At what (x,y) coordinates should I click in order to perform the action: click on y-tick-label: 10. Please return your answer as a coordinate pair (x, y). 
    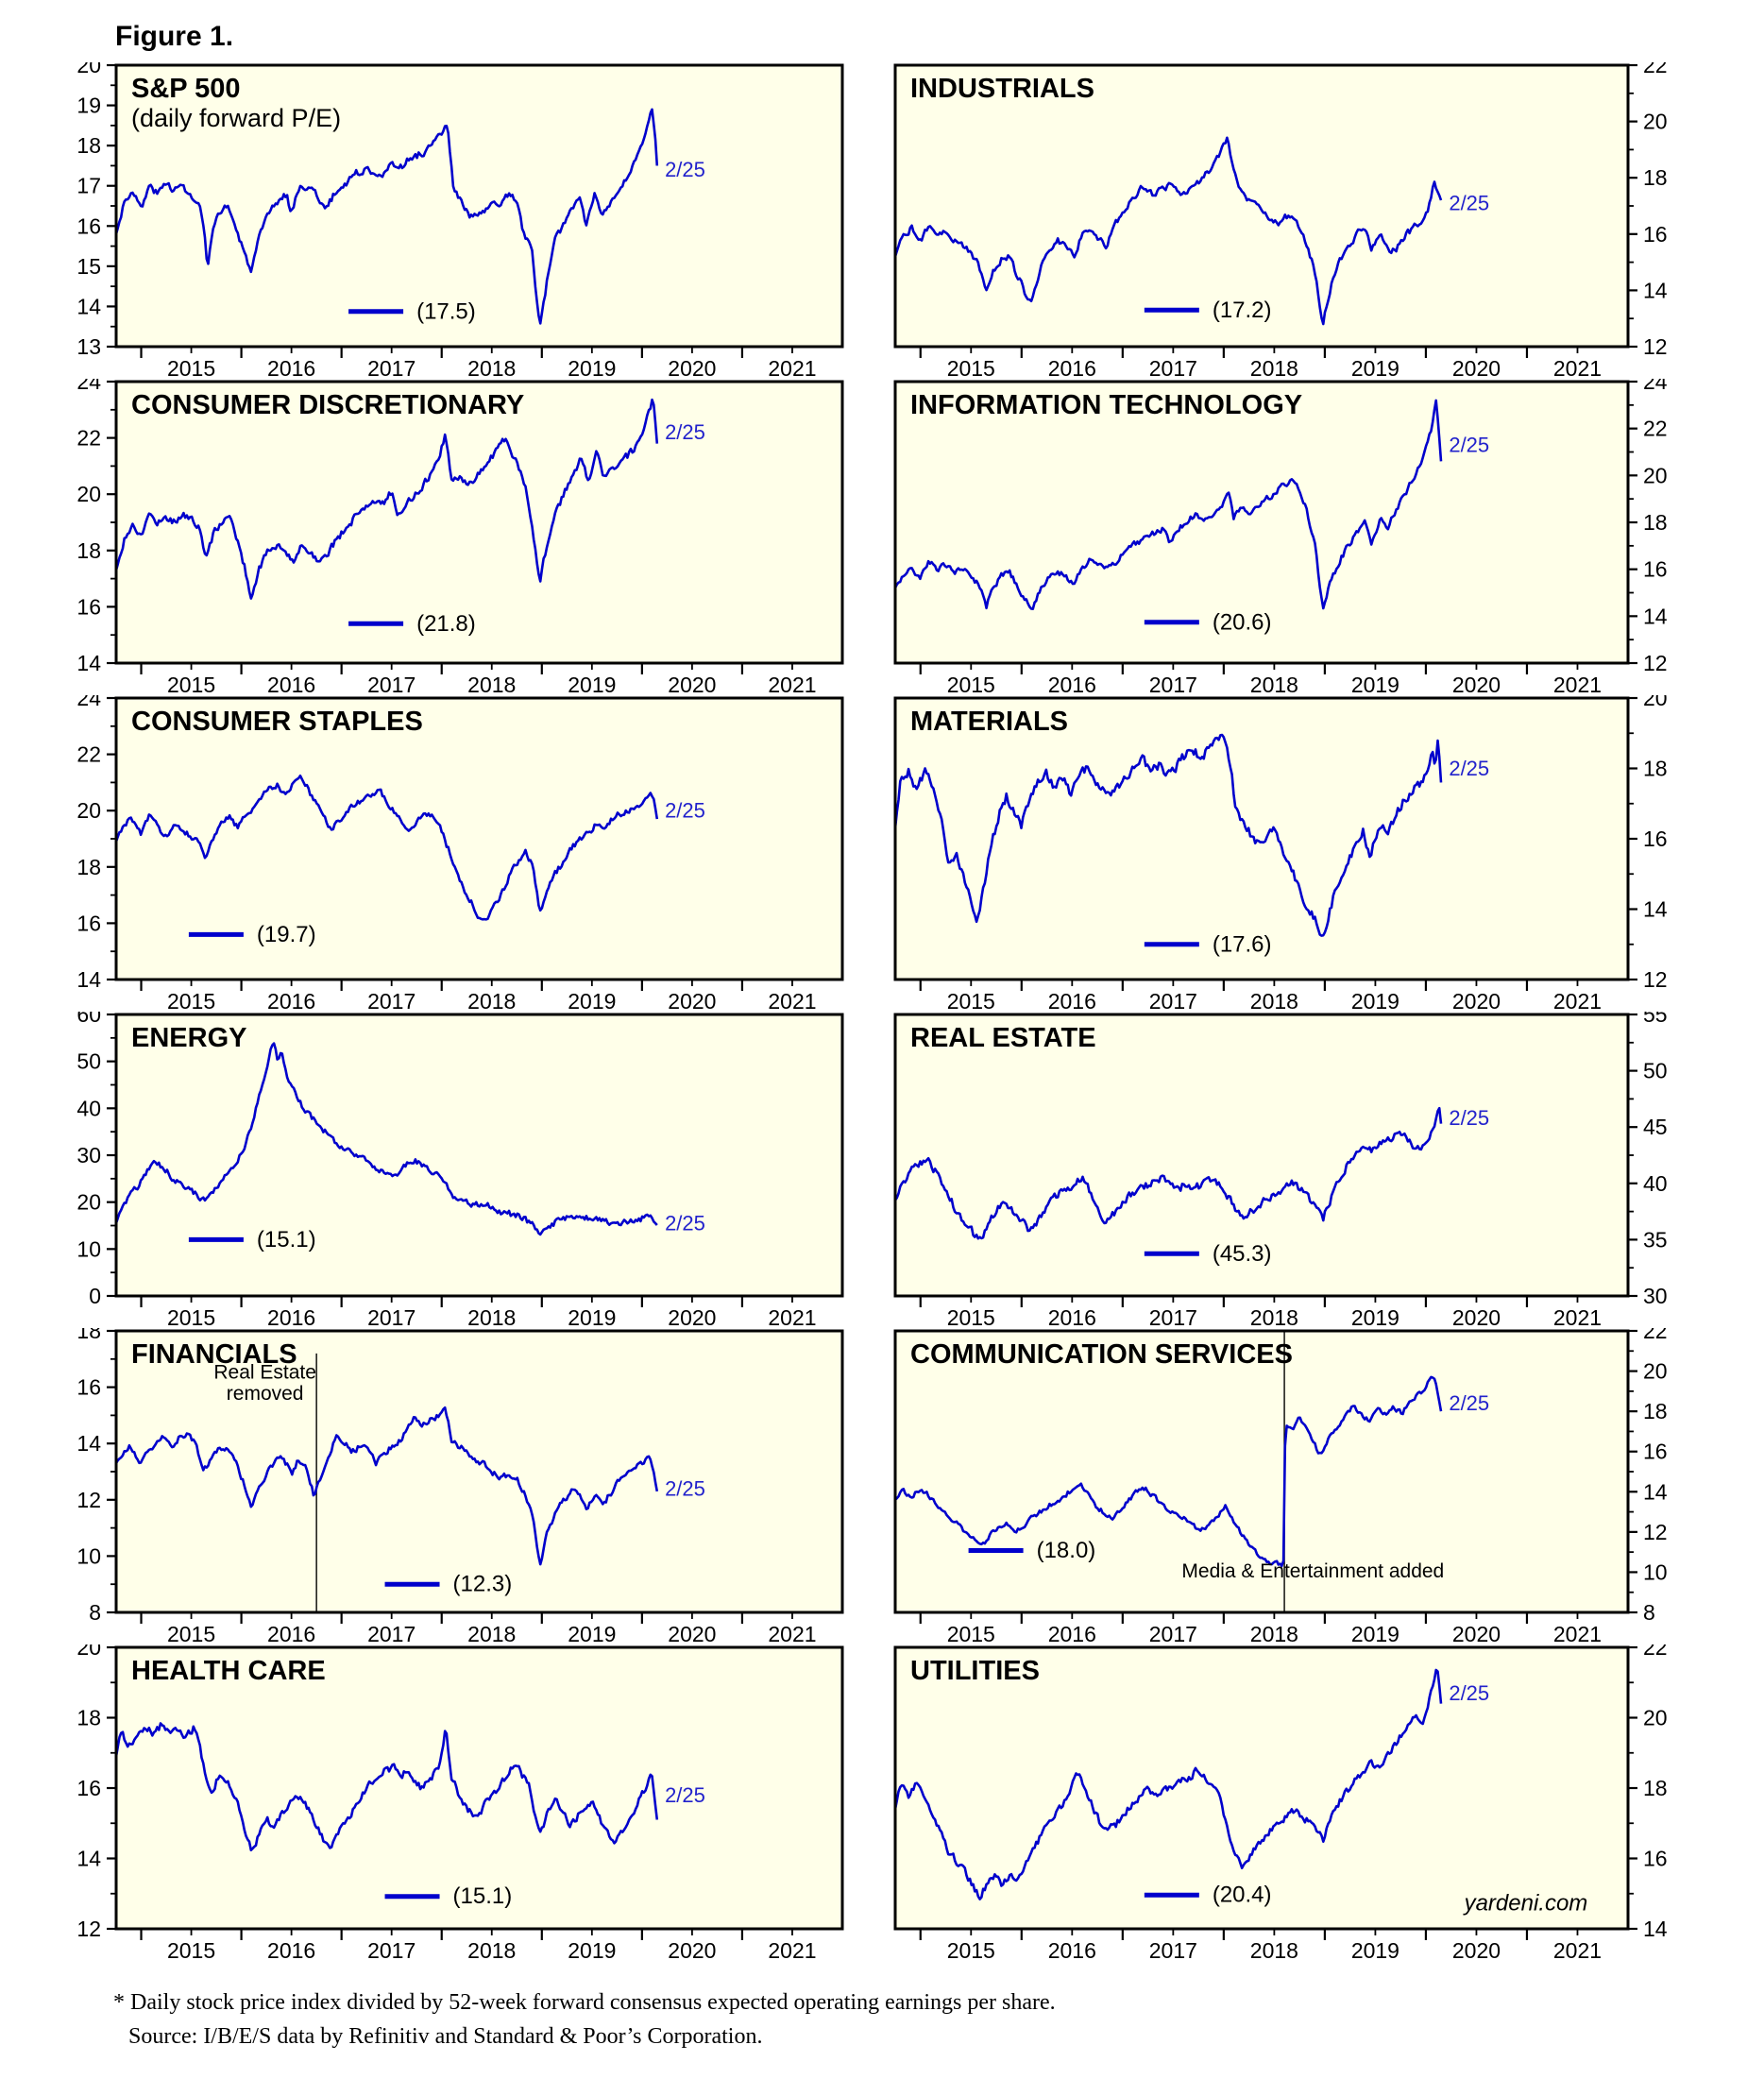
    Looking at the image, I should click on (88, 1248).